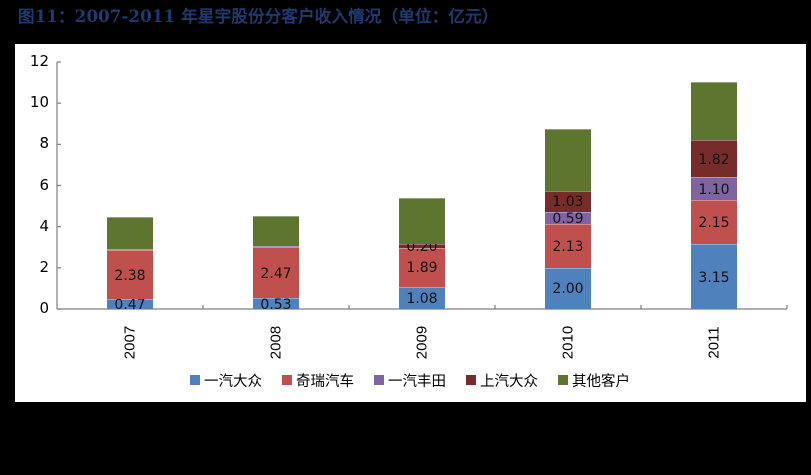 The width and height of the screenshot is (811, 475). I want to click on bar-segment: 3.15, so click(714, 276).